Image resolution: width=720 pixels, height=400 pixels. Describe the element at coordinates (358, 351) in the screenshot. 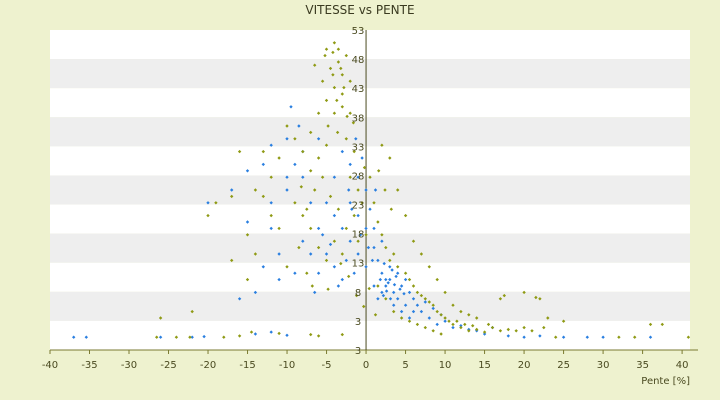

I see `y-tick-label: 3` at that location.